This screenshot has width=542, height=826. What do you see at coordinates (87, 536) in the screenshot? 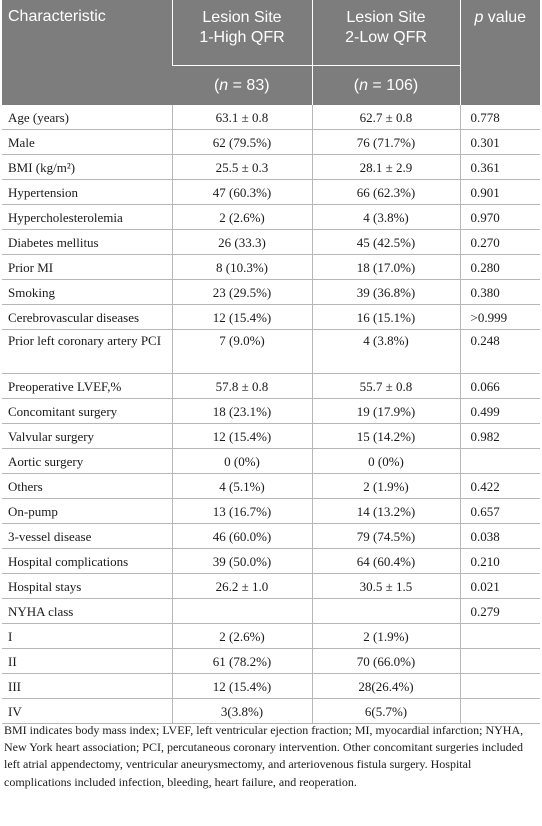
I see `row-label: 3-vessel disease` at bounding box center [87, 536].